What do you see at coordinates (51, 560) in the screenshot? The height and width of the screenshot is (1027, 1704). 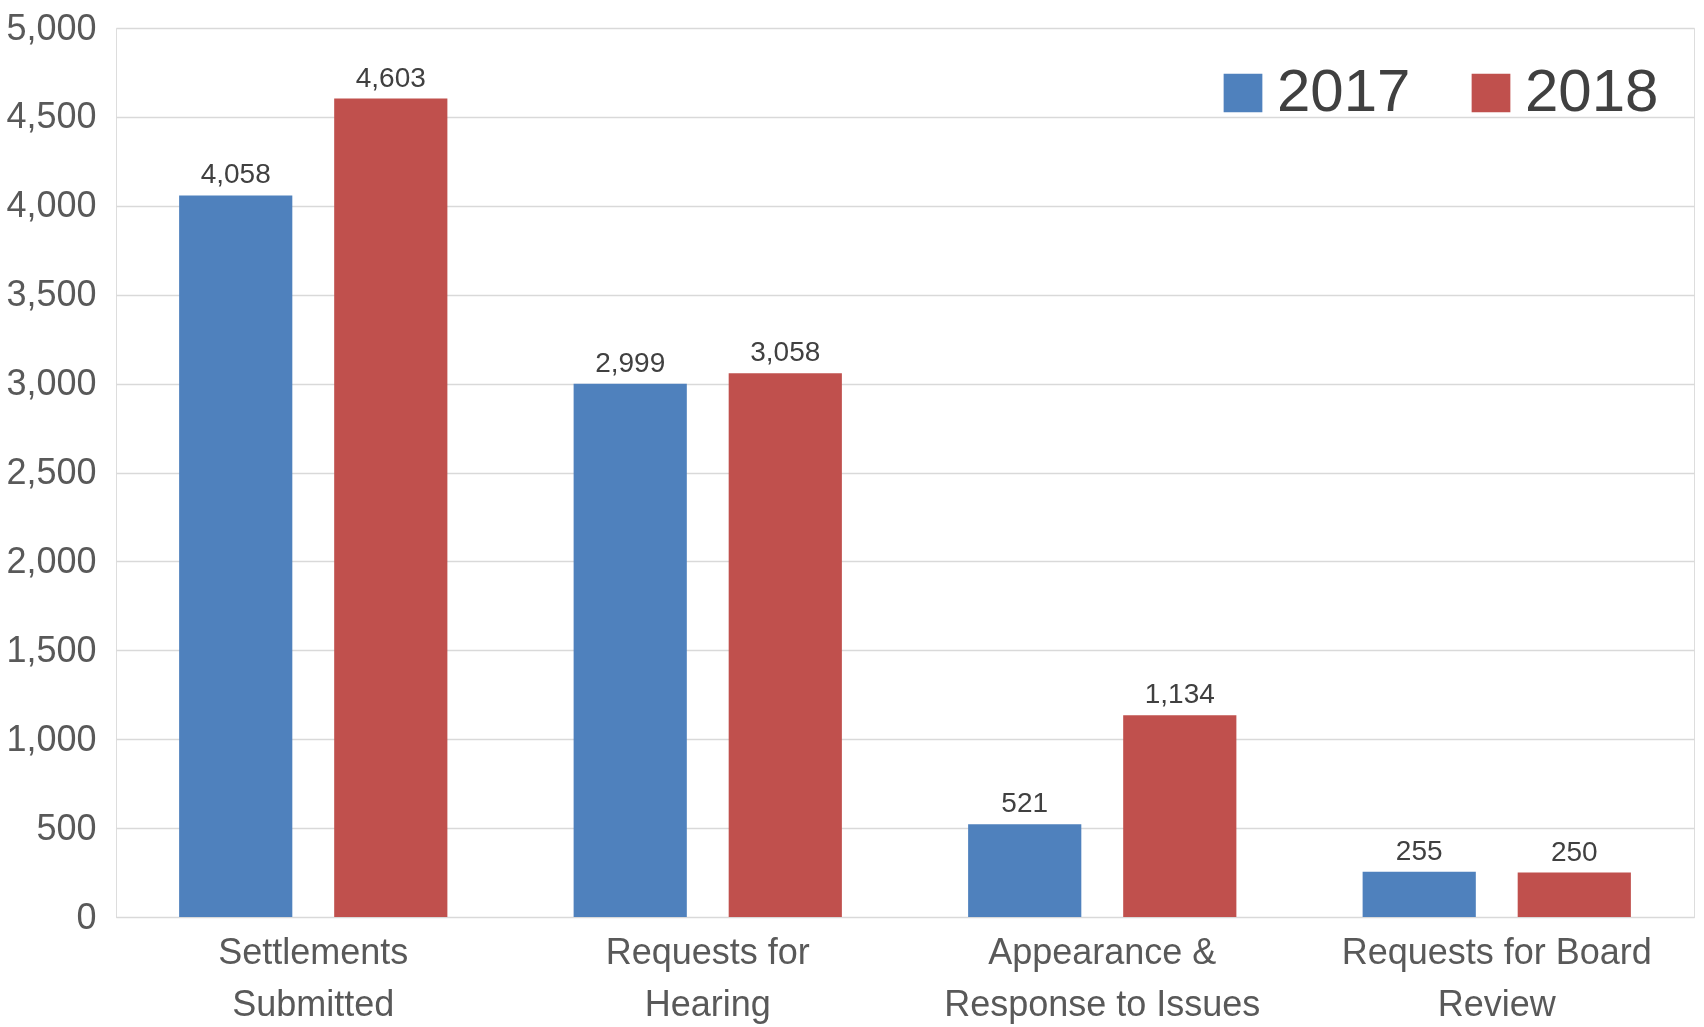 I see `y-tick-label: 2,000` at bounding box center [51, 560].